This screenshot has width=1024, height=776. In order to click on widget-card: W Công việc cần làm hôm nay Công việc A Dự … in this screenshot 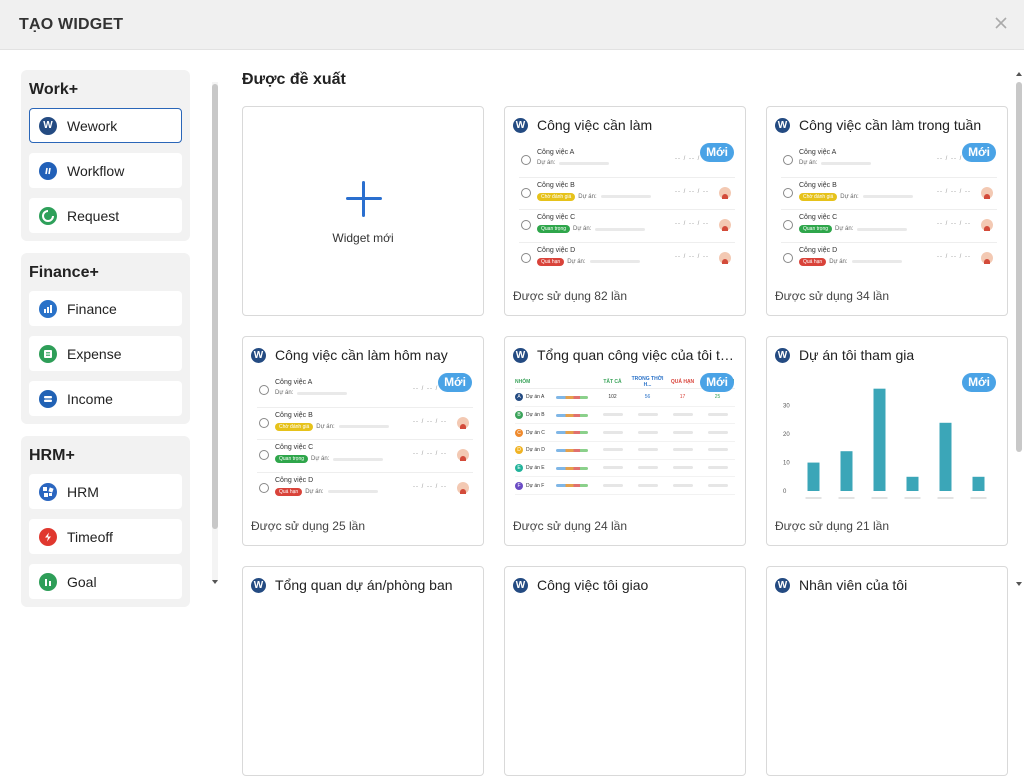, I will do `click(363, 441)`.